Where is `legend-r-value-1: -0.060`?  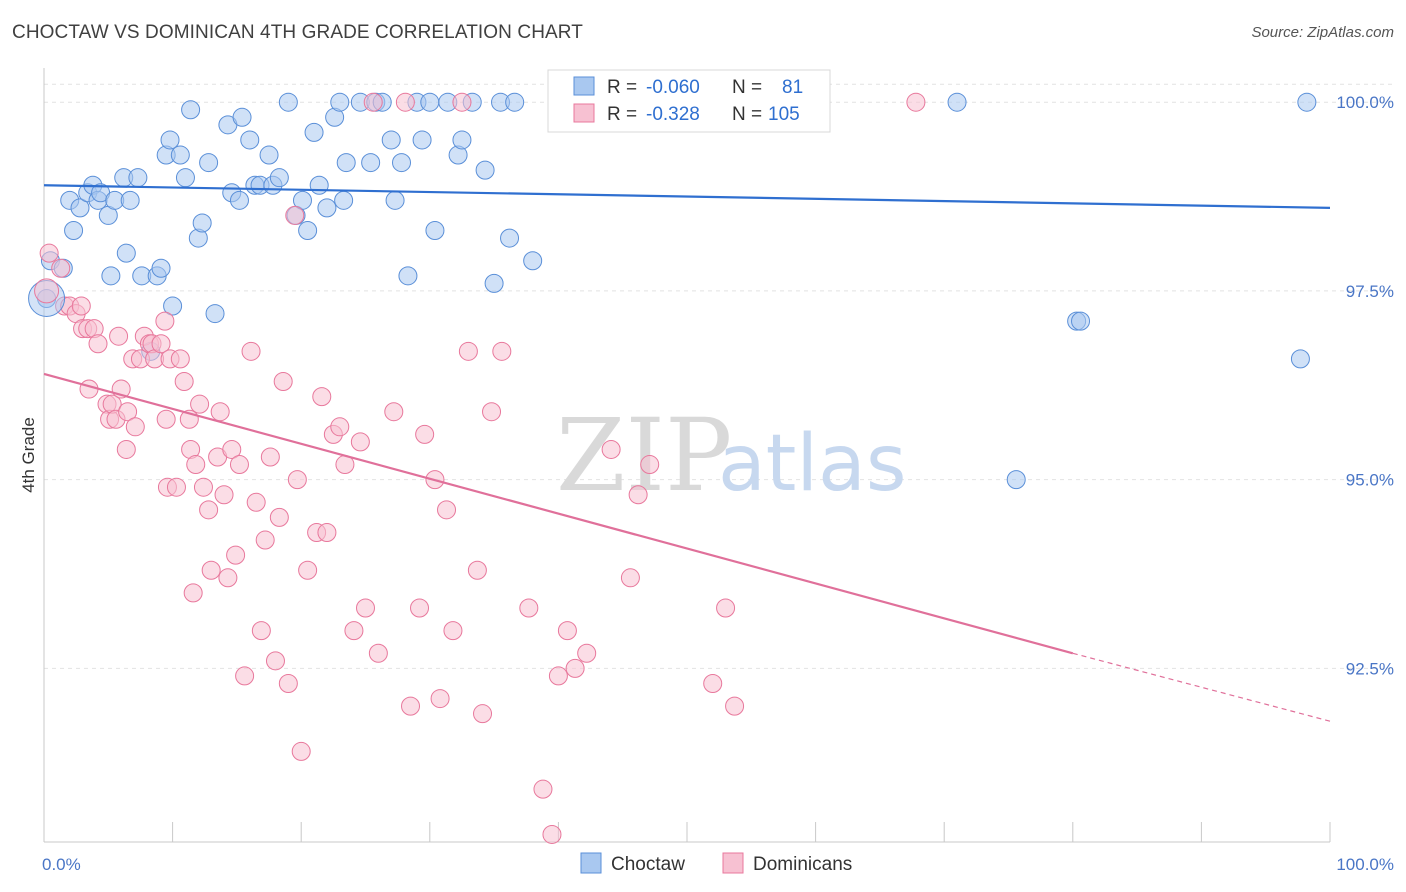 legend-r-value-1: -0.060 is located at coordinates (673, 87).